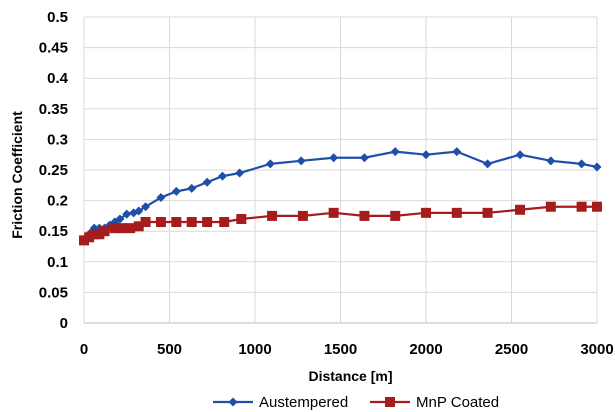  Describe the element at coordinates (17, 175) in the screenshot. I see `y-axis-title: Friction Coefficient` at that location.